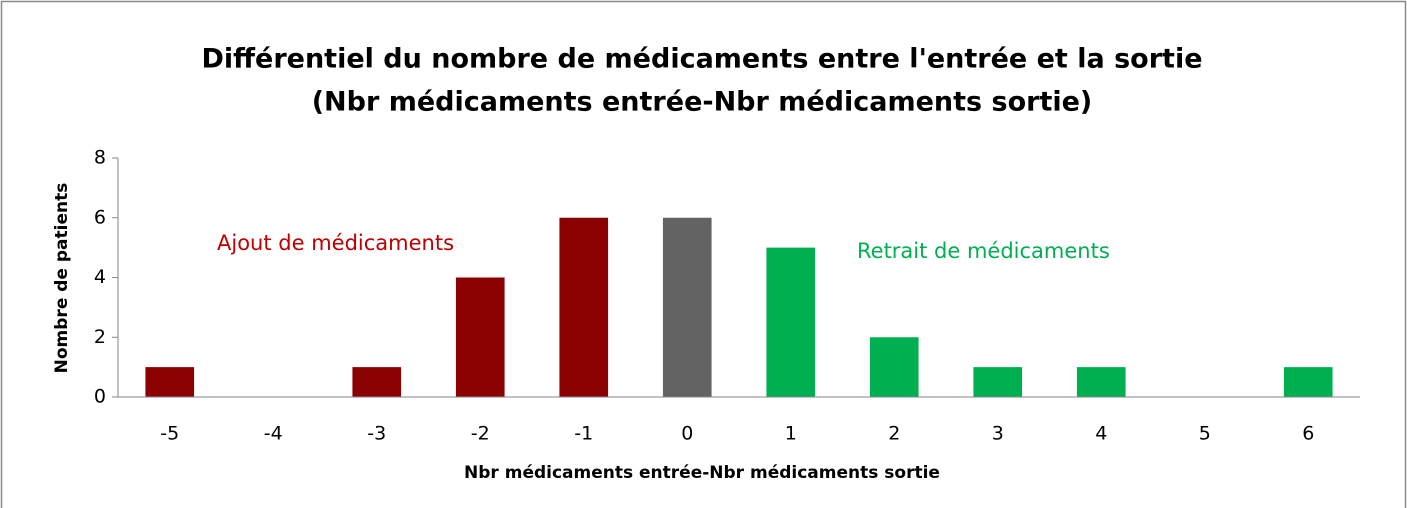  I want to click on x-tick-label: -1, so click(583, 434).